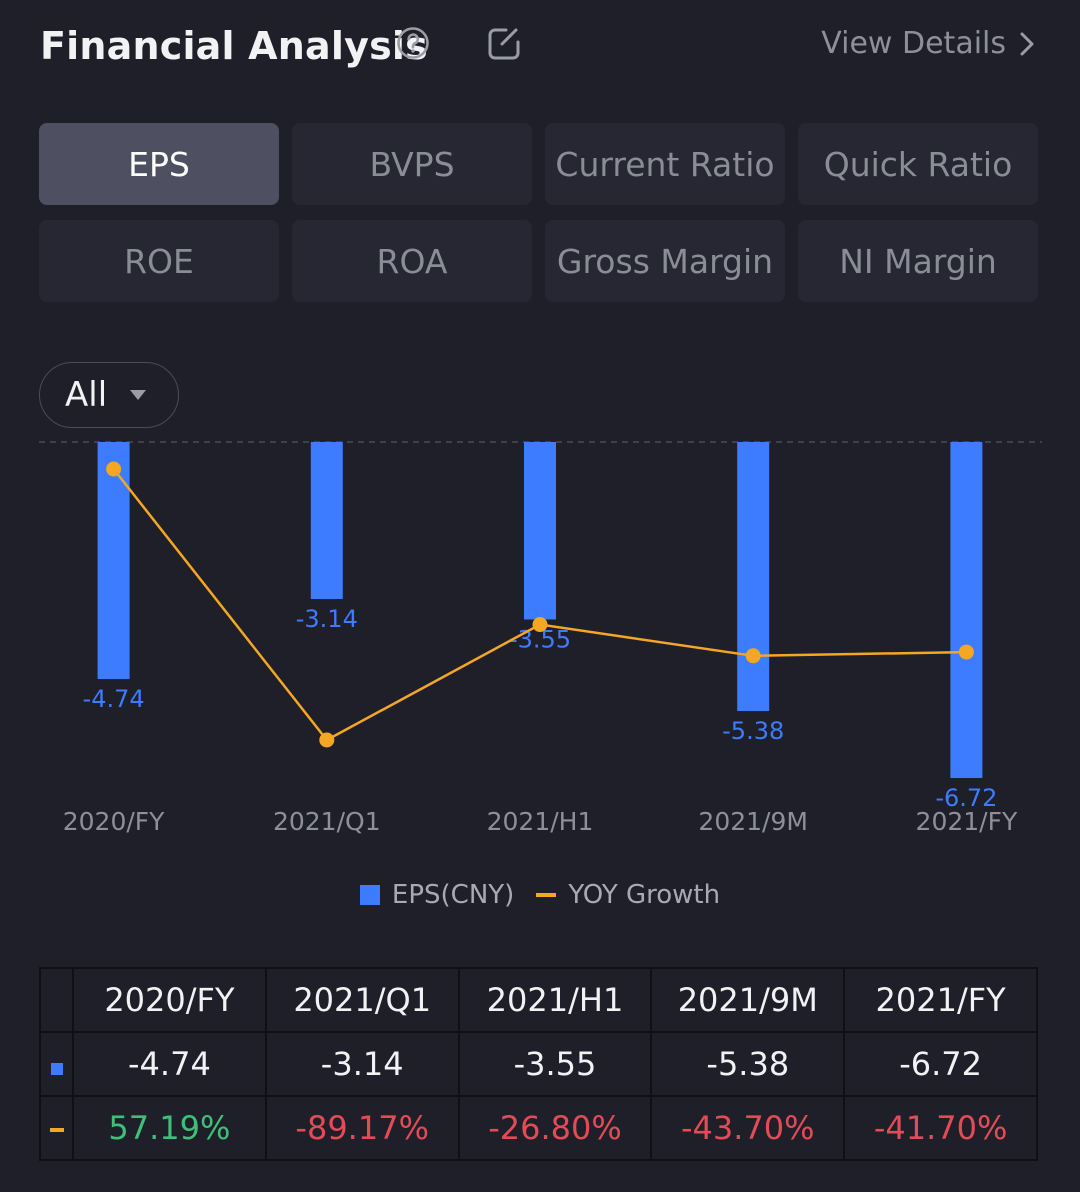 This screenshot has height=1192, width=1080. I want to click on table-header-cell: 2021/FY, so click(940, 1000).